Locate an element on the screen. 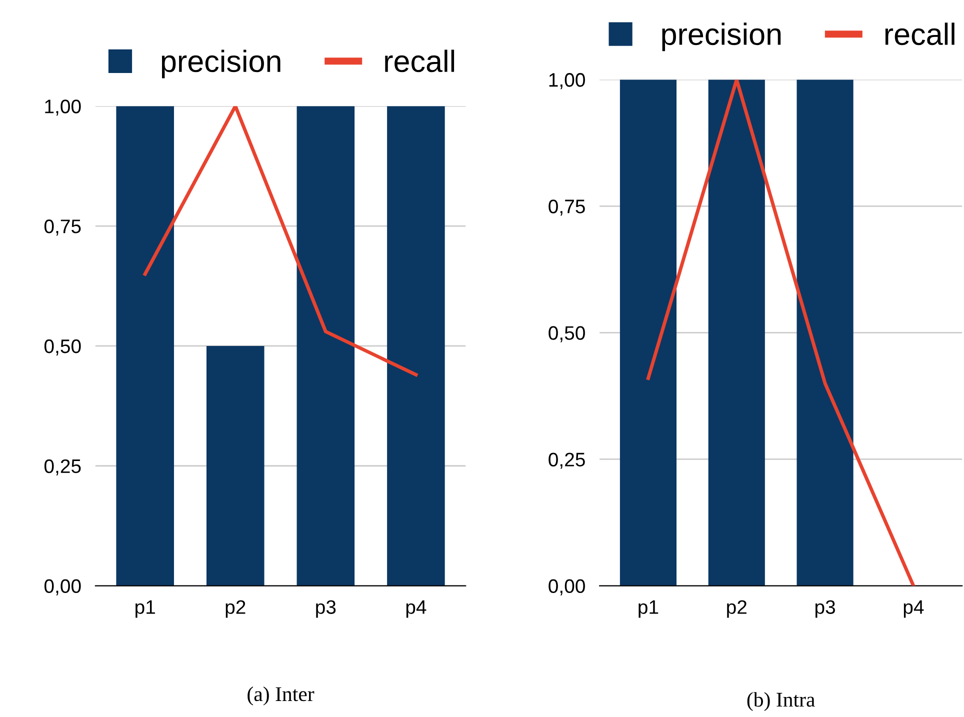  line-series is located at coordinates (280, 241).